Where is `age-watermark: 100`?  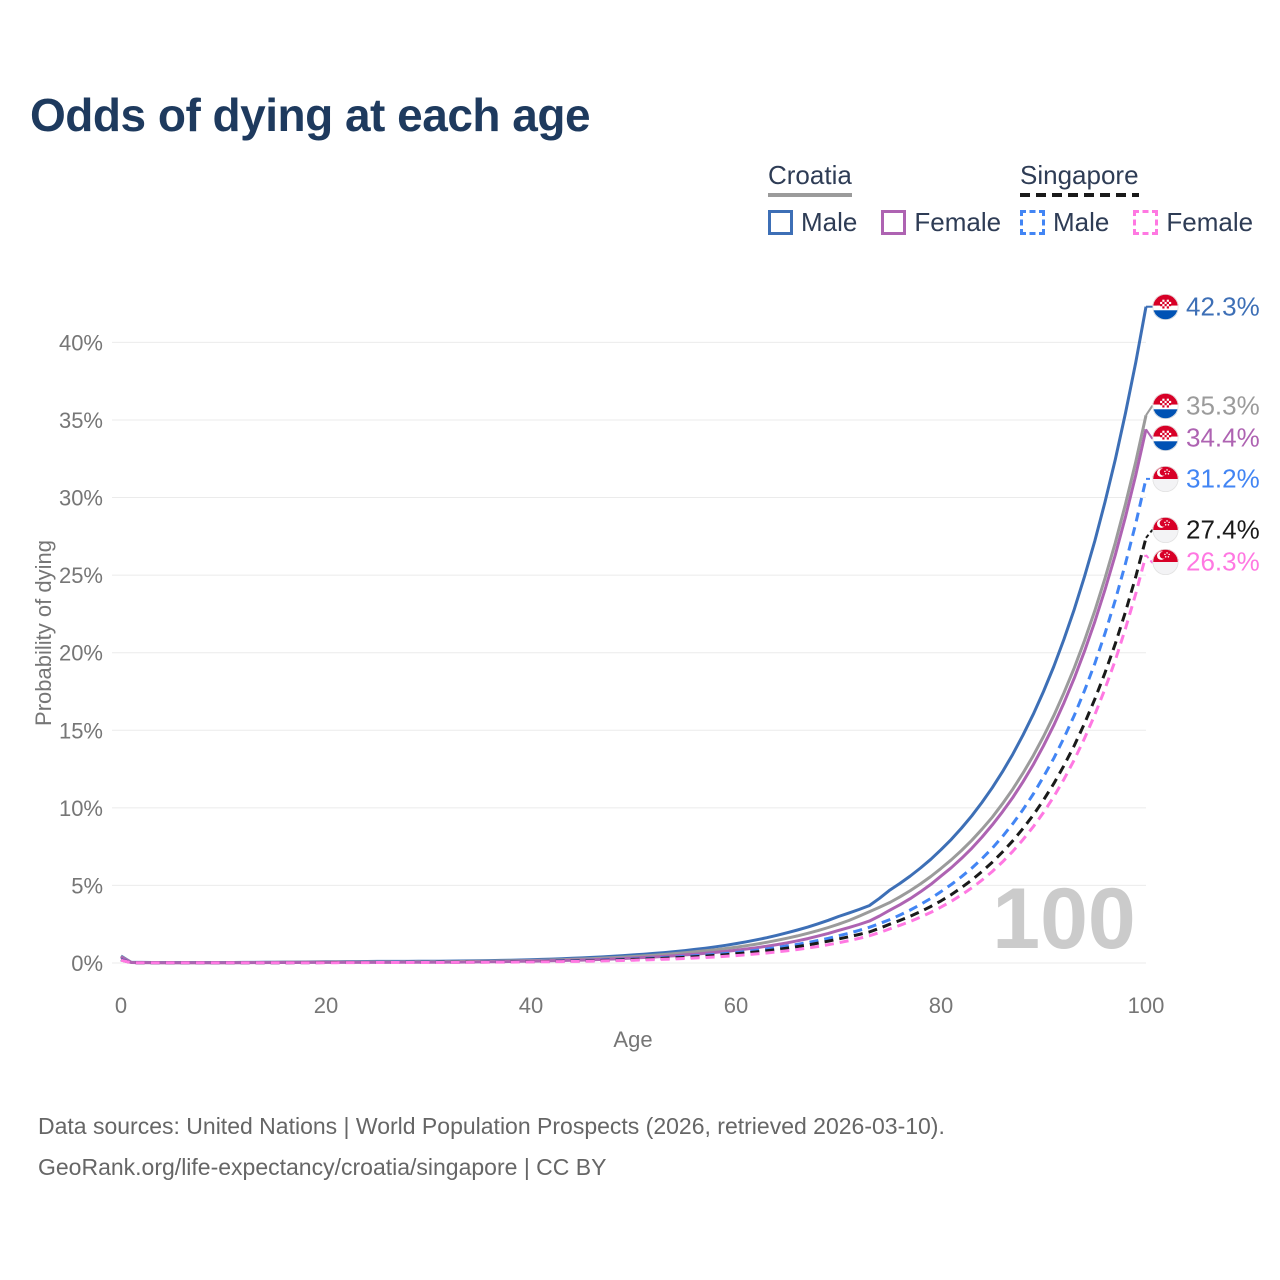
age-watermark: 100 is located at coordinates (1064, 919).